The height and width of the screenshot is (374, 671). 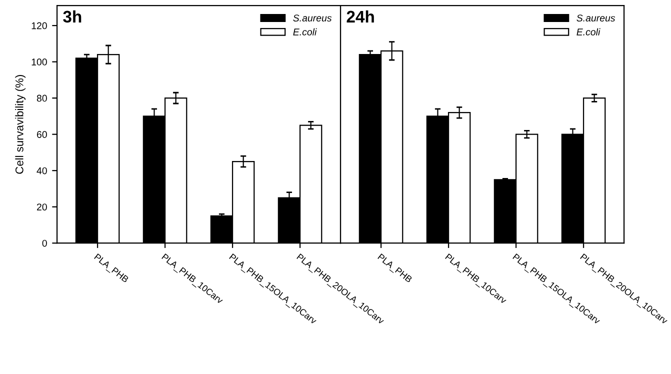 What do you see at coordinates (39, 62) in the screenshot?
I see `y-tick-label: 100` at bounding box center [39, 62].